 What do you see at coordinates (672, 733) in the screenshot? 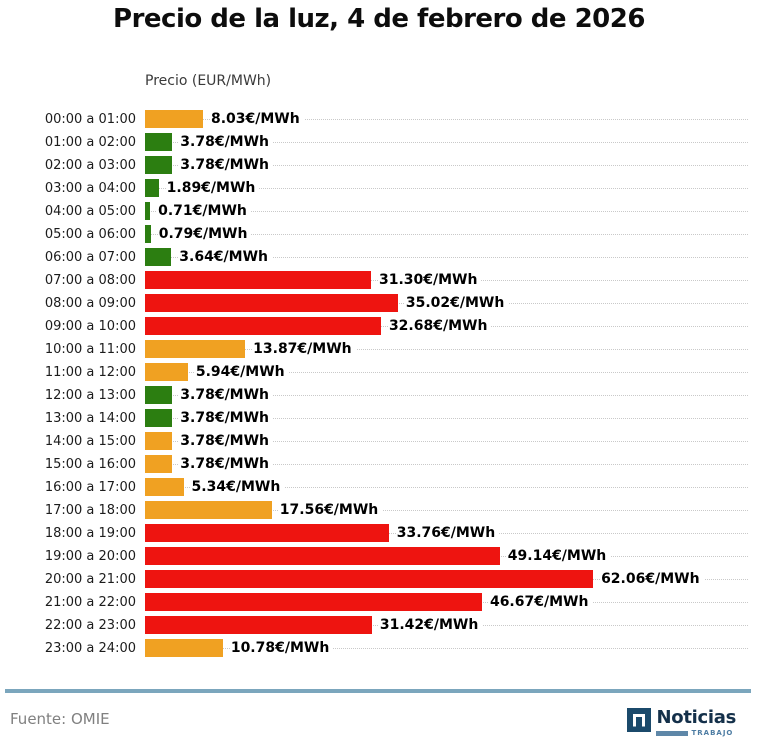
I see `logo-bar` at bounding box center [672, 733].